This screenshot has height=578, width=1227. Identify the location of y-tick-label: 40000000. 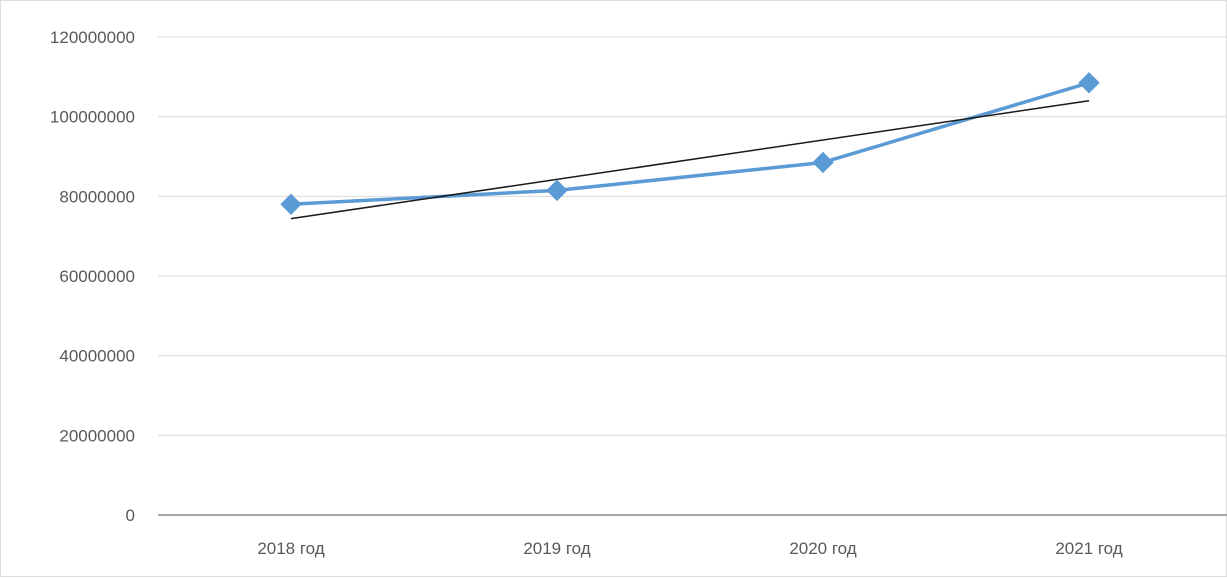
(97, 356).